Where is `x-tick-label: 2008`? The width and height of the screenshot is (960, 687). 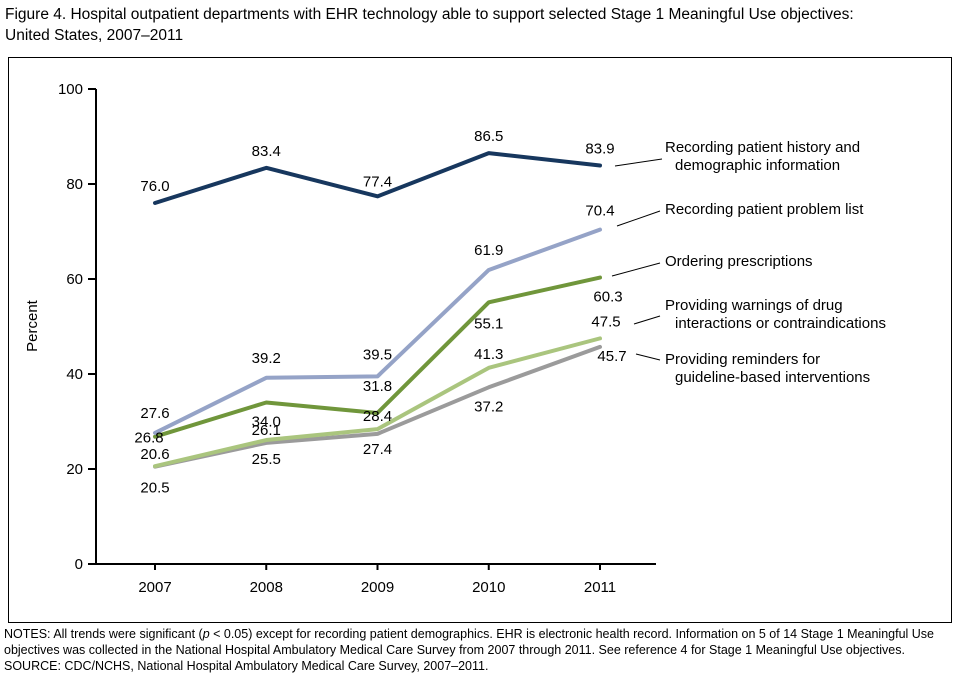 x-tick-label: 2008 is located at coordinates (266, 587).